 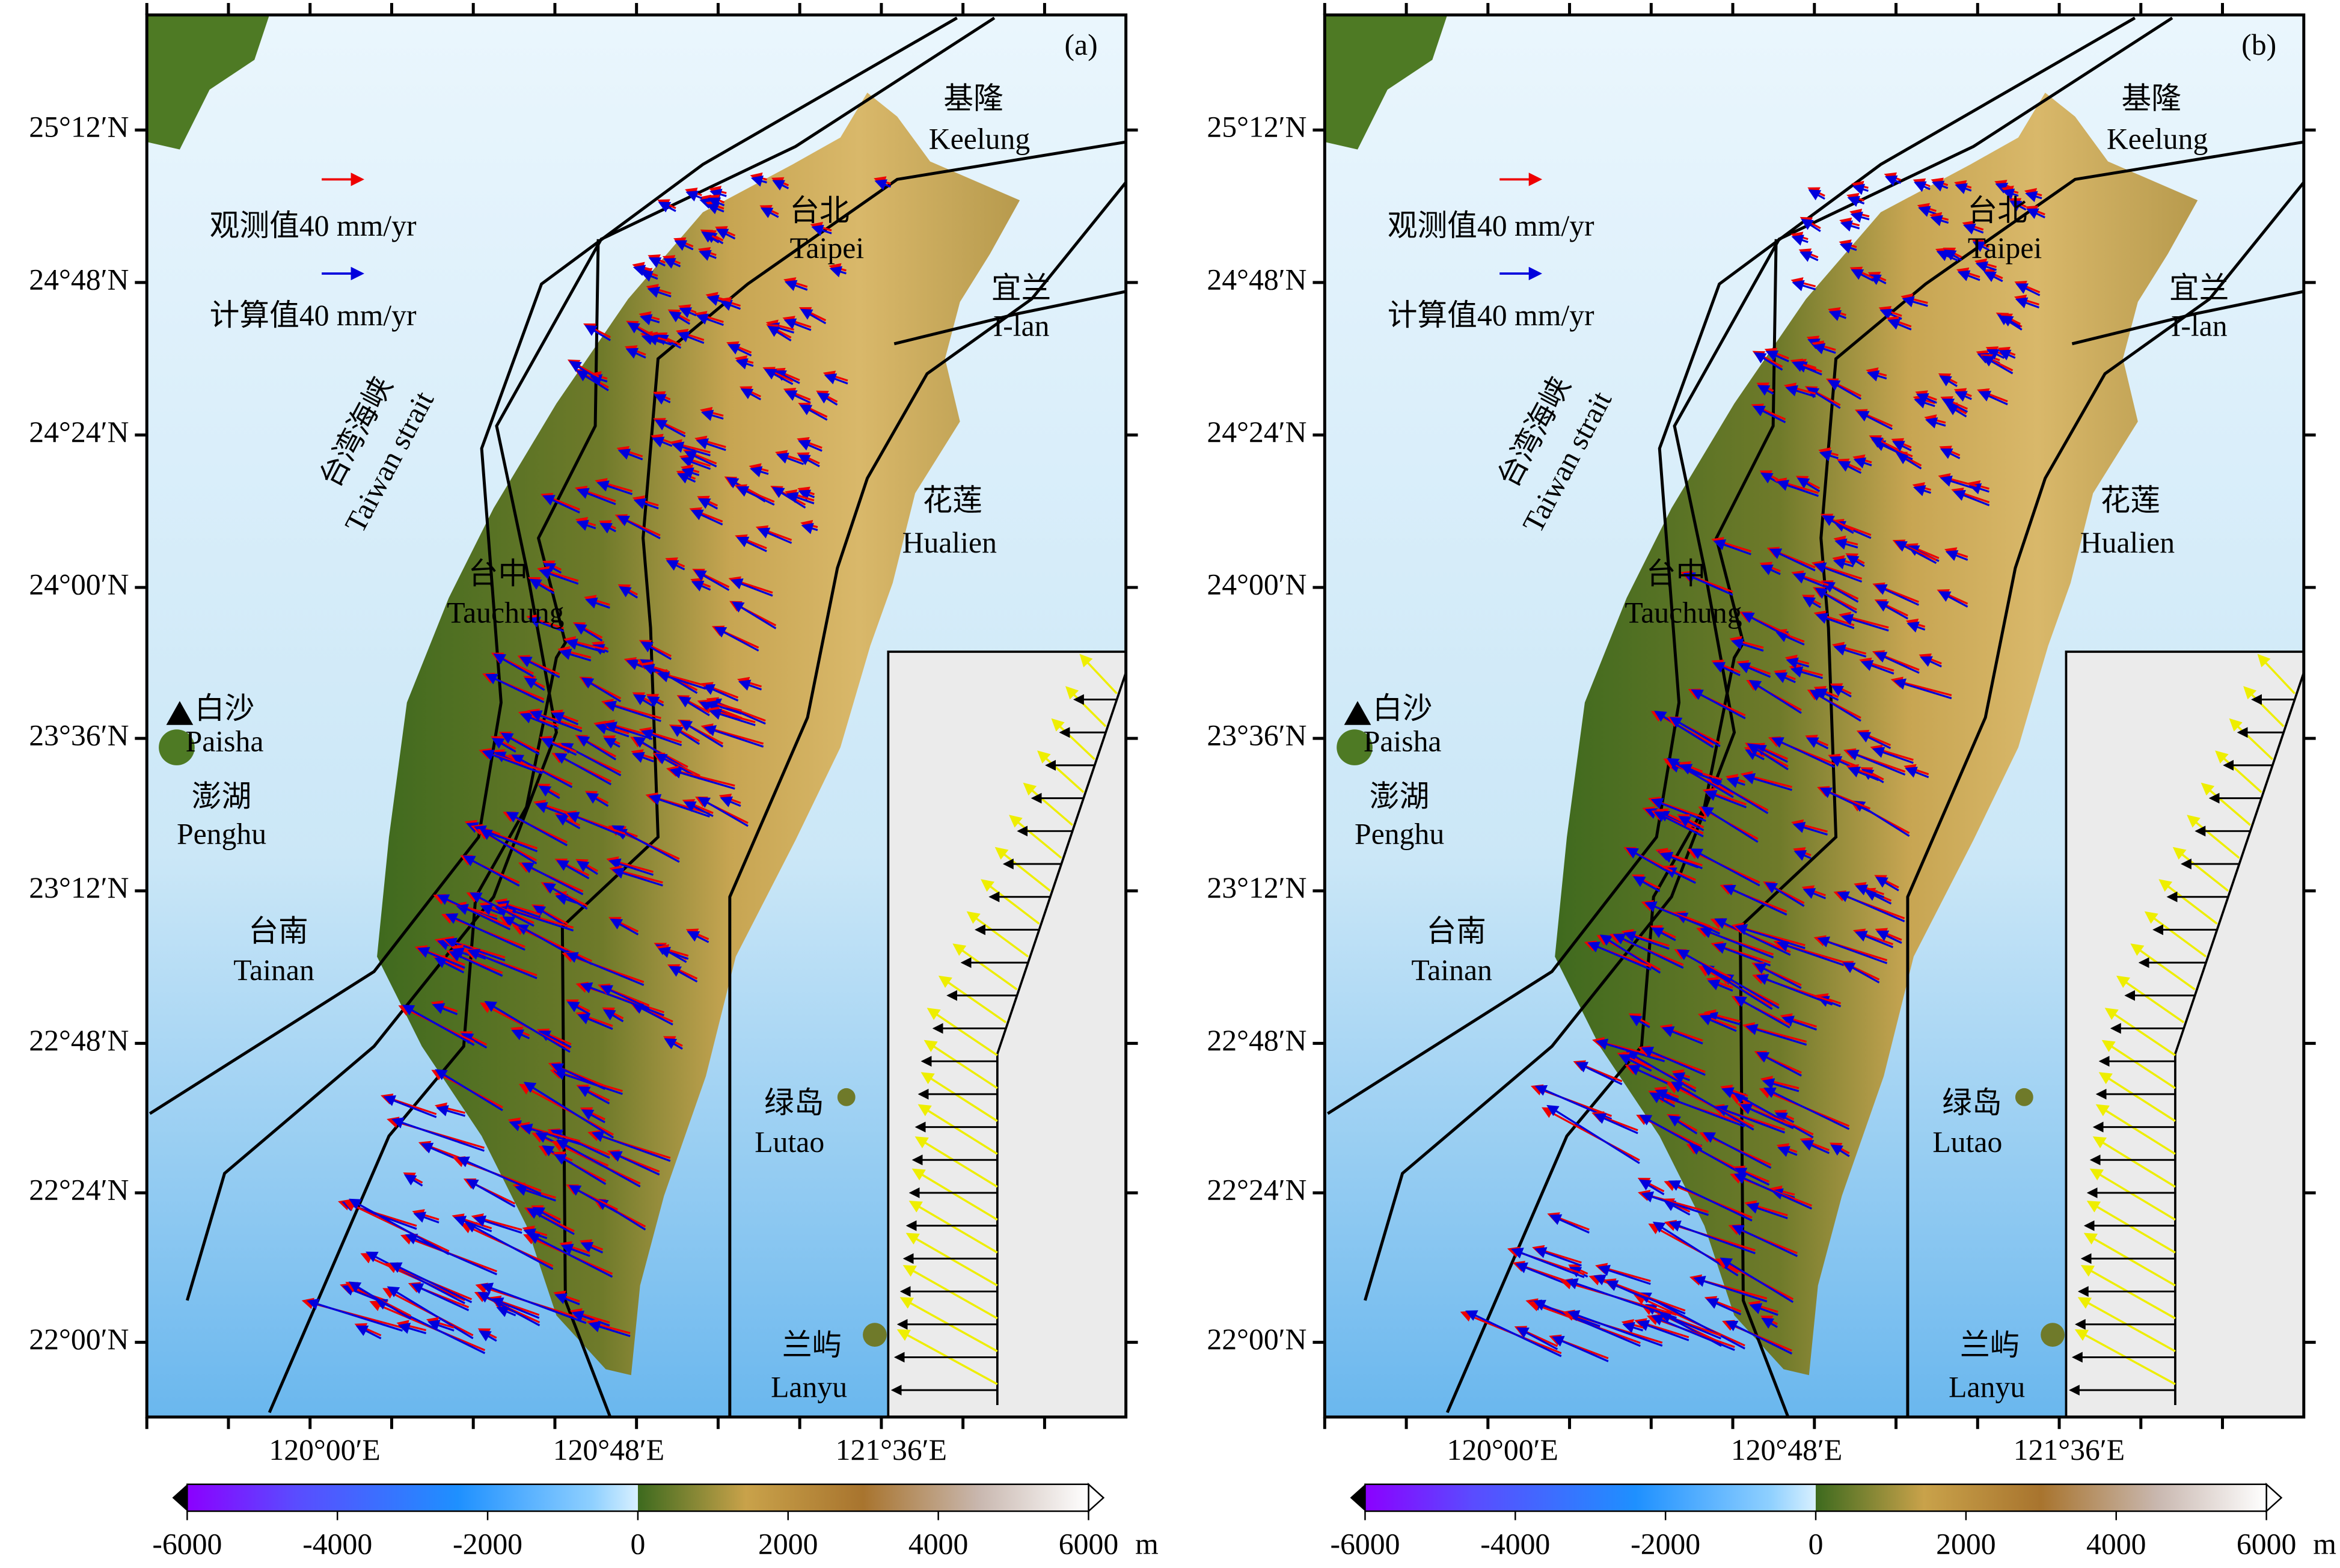 I want to click on place-name-en: I-lan, so click(x=2199, y=325).